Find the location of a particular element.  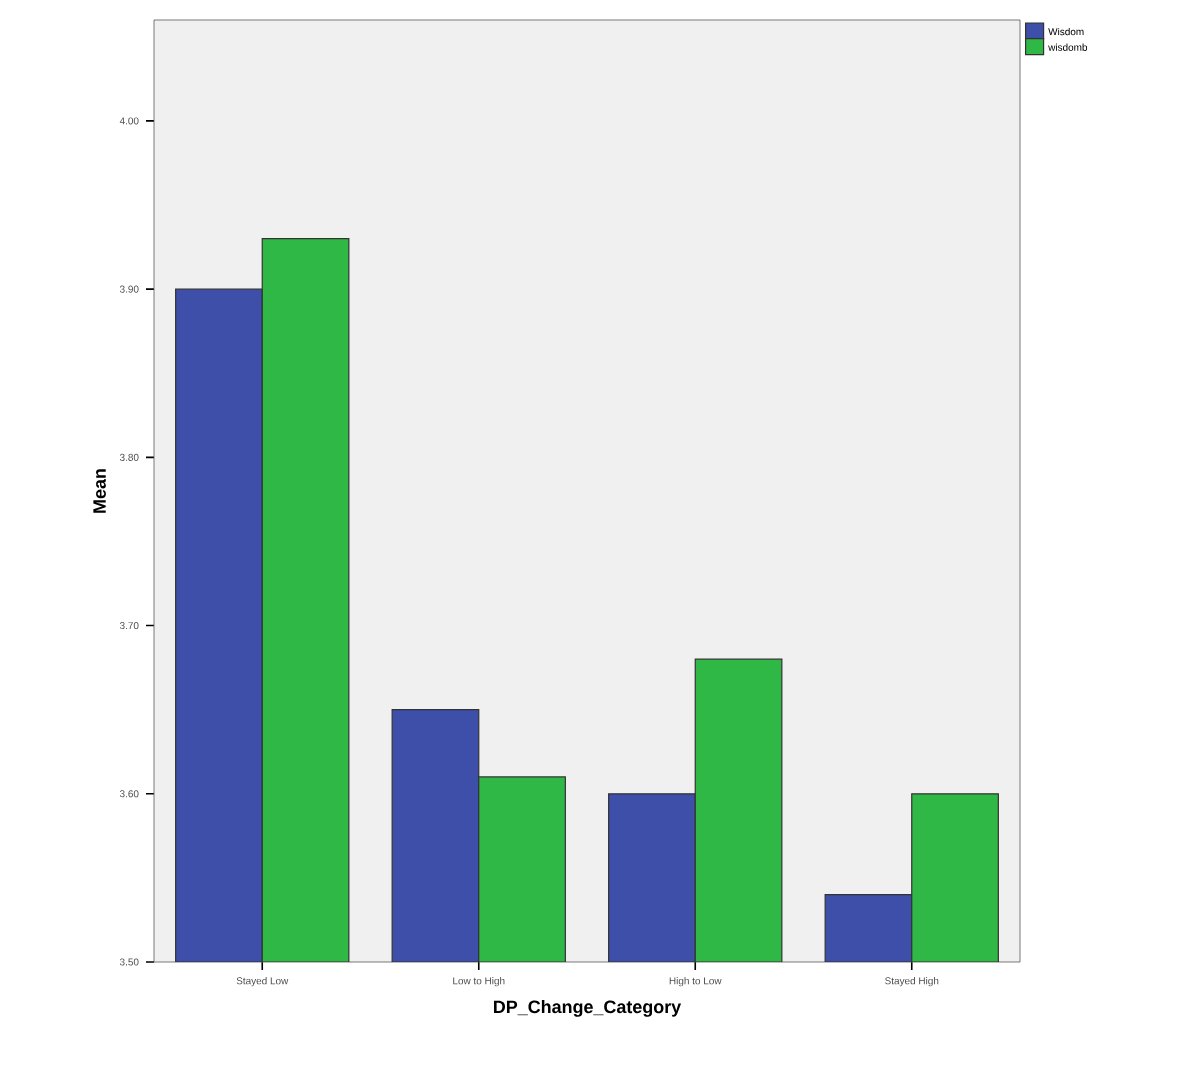

y-axis-title: Mean is located at coordinates (99, 491).